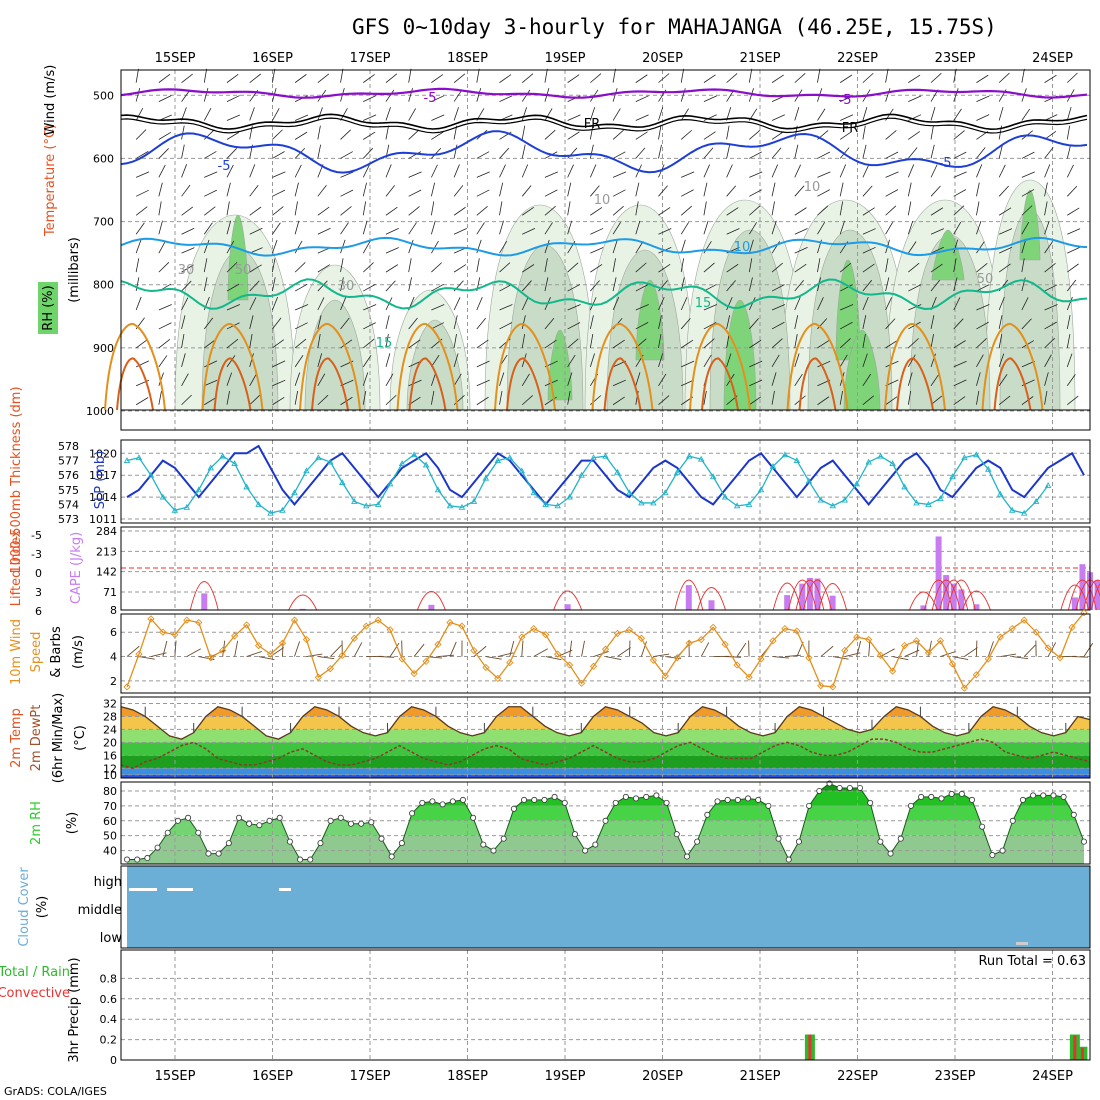 The width and height of the screenshot is (1100, 1100). I want to click on lifted-index-line, so click(431, 601).